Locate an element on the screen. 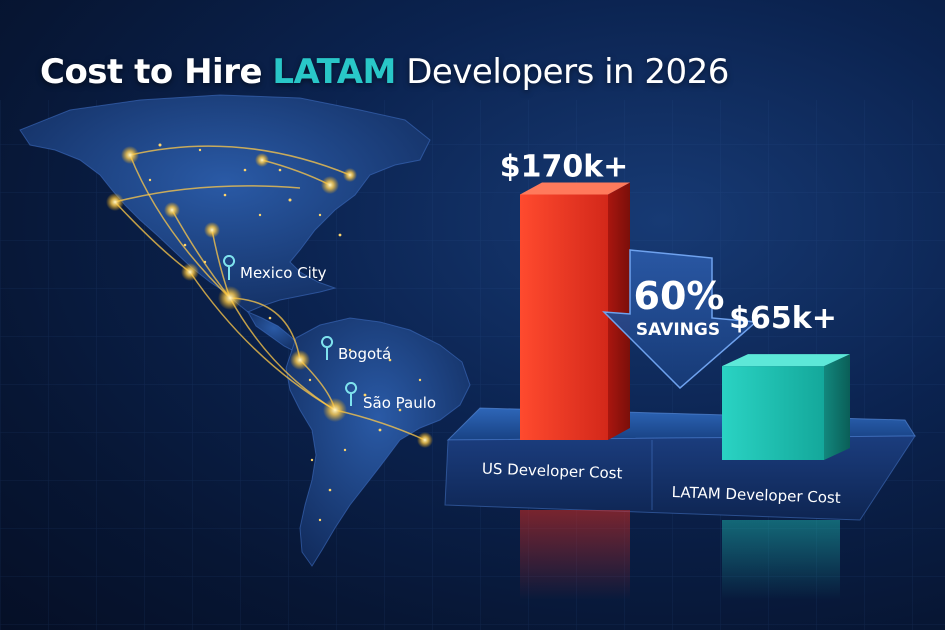 This screenshot has height=630, width=945. value-label-latam: $65k+ is located at coordinates (783, 318).